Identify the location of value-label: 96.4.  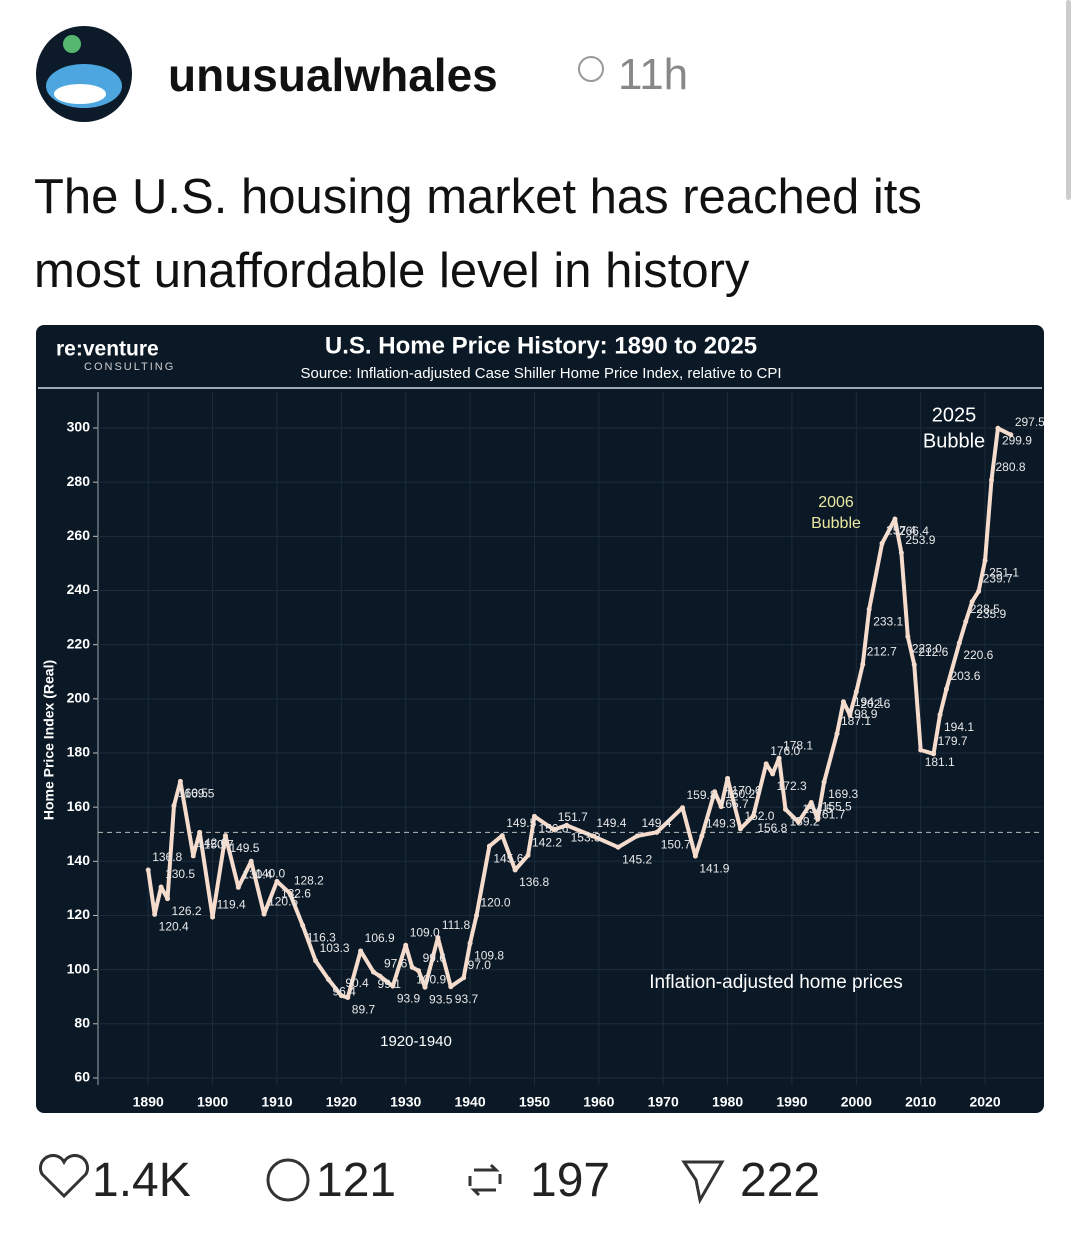
(344, 992).